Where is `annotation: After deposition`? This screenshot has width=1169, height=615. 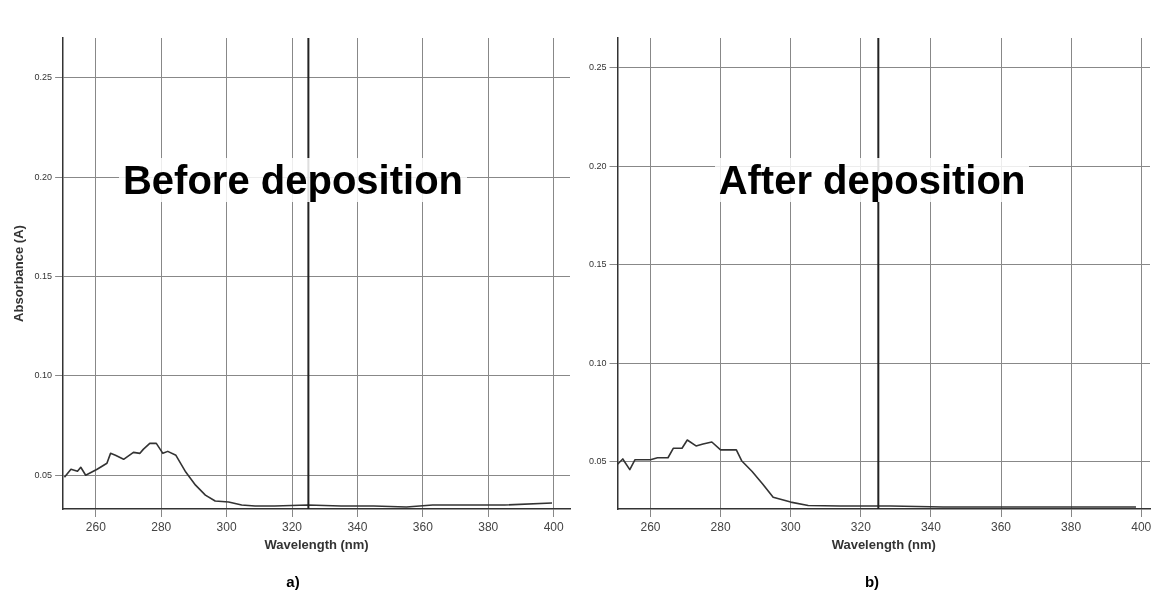 annotation: After deposition is located at coordinates (872, 180).